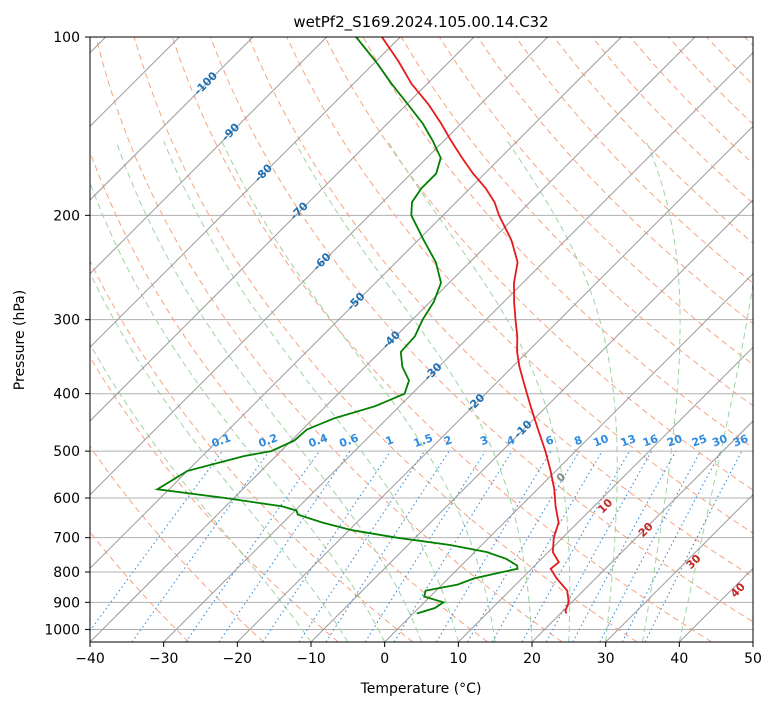 The height and width of the screenshot is (708, 775). I want to click on mixing-ratio-label: 25, so click(699, 440).